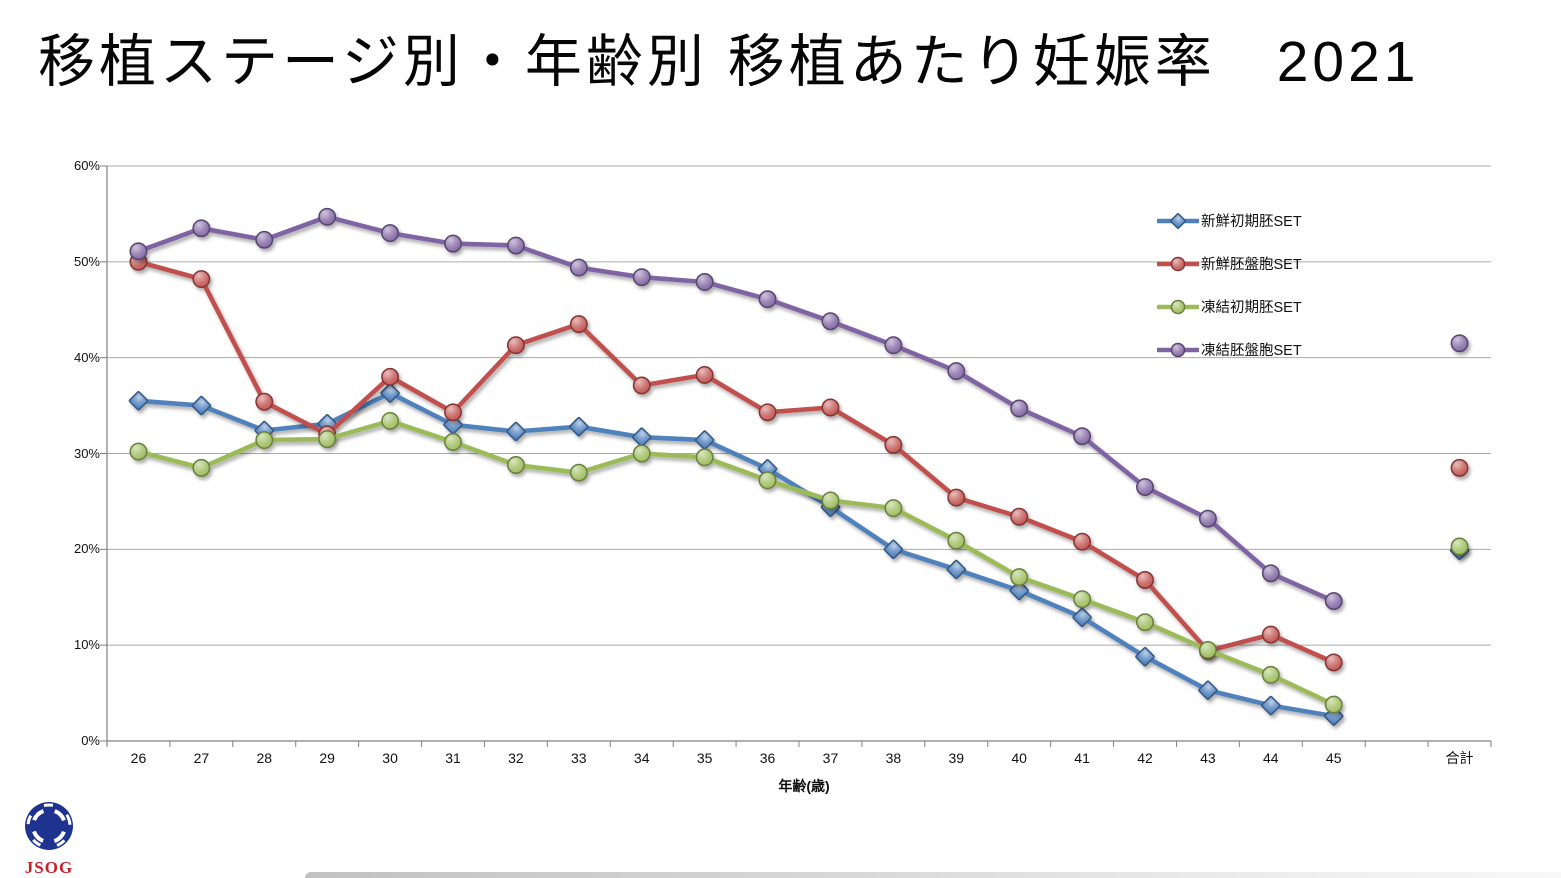  I want to click on x-tick-label: 45, so click(1333, 758).